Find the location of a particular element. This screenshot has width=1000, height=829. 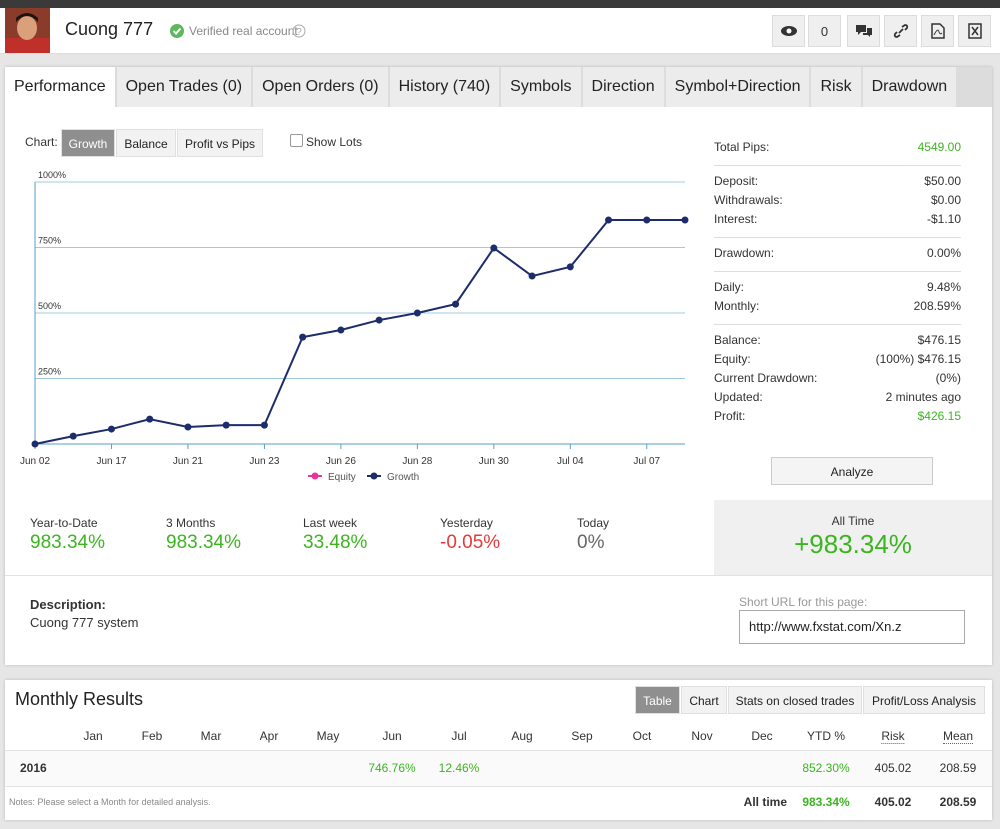

monthly-chart-button: Chart is located at coordinates (704, 700).